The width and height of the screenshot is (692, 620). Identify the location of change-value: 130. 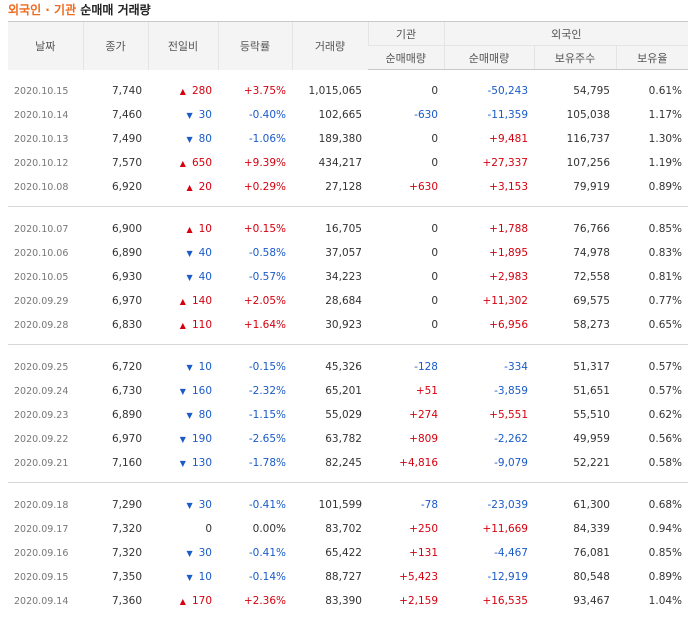
(202, 463).